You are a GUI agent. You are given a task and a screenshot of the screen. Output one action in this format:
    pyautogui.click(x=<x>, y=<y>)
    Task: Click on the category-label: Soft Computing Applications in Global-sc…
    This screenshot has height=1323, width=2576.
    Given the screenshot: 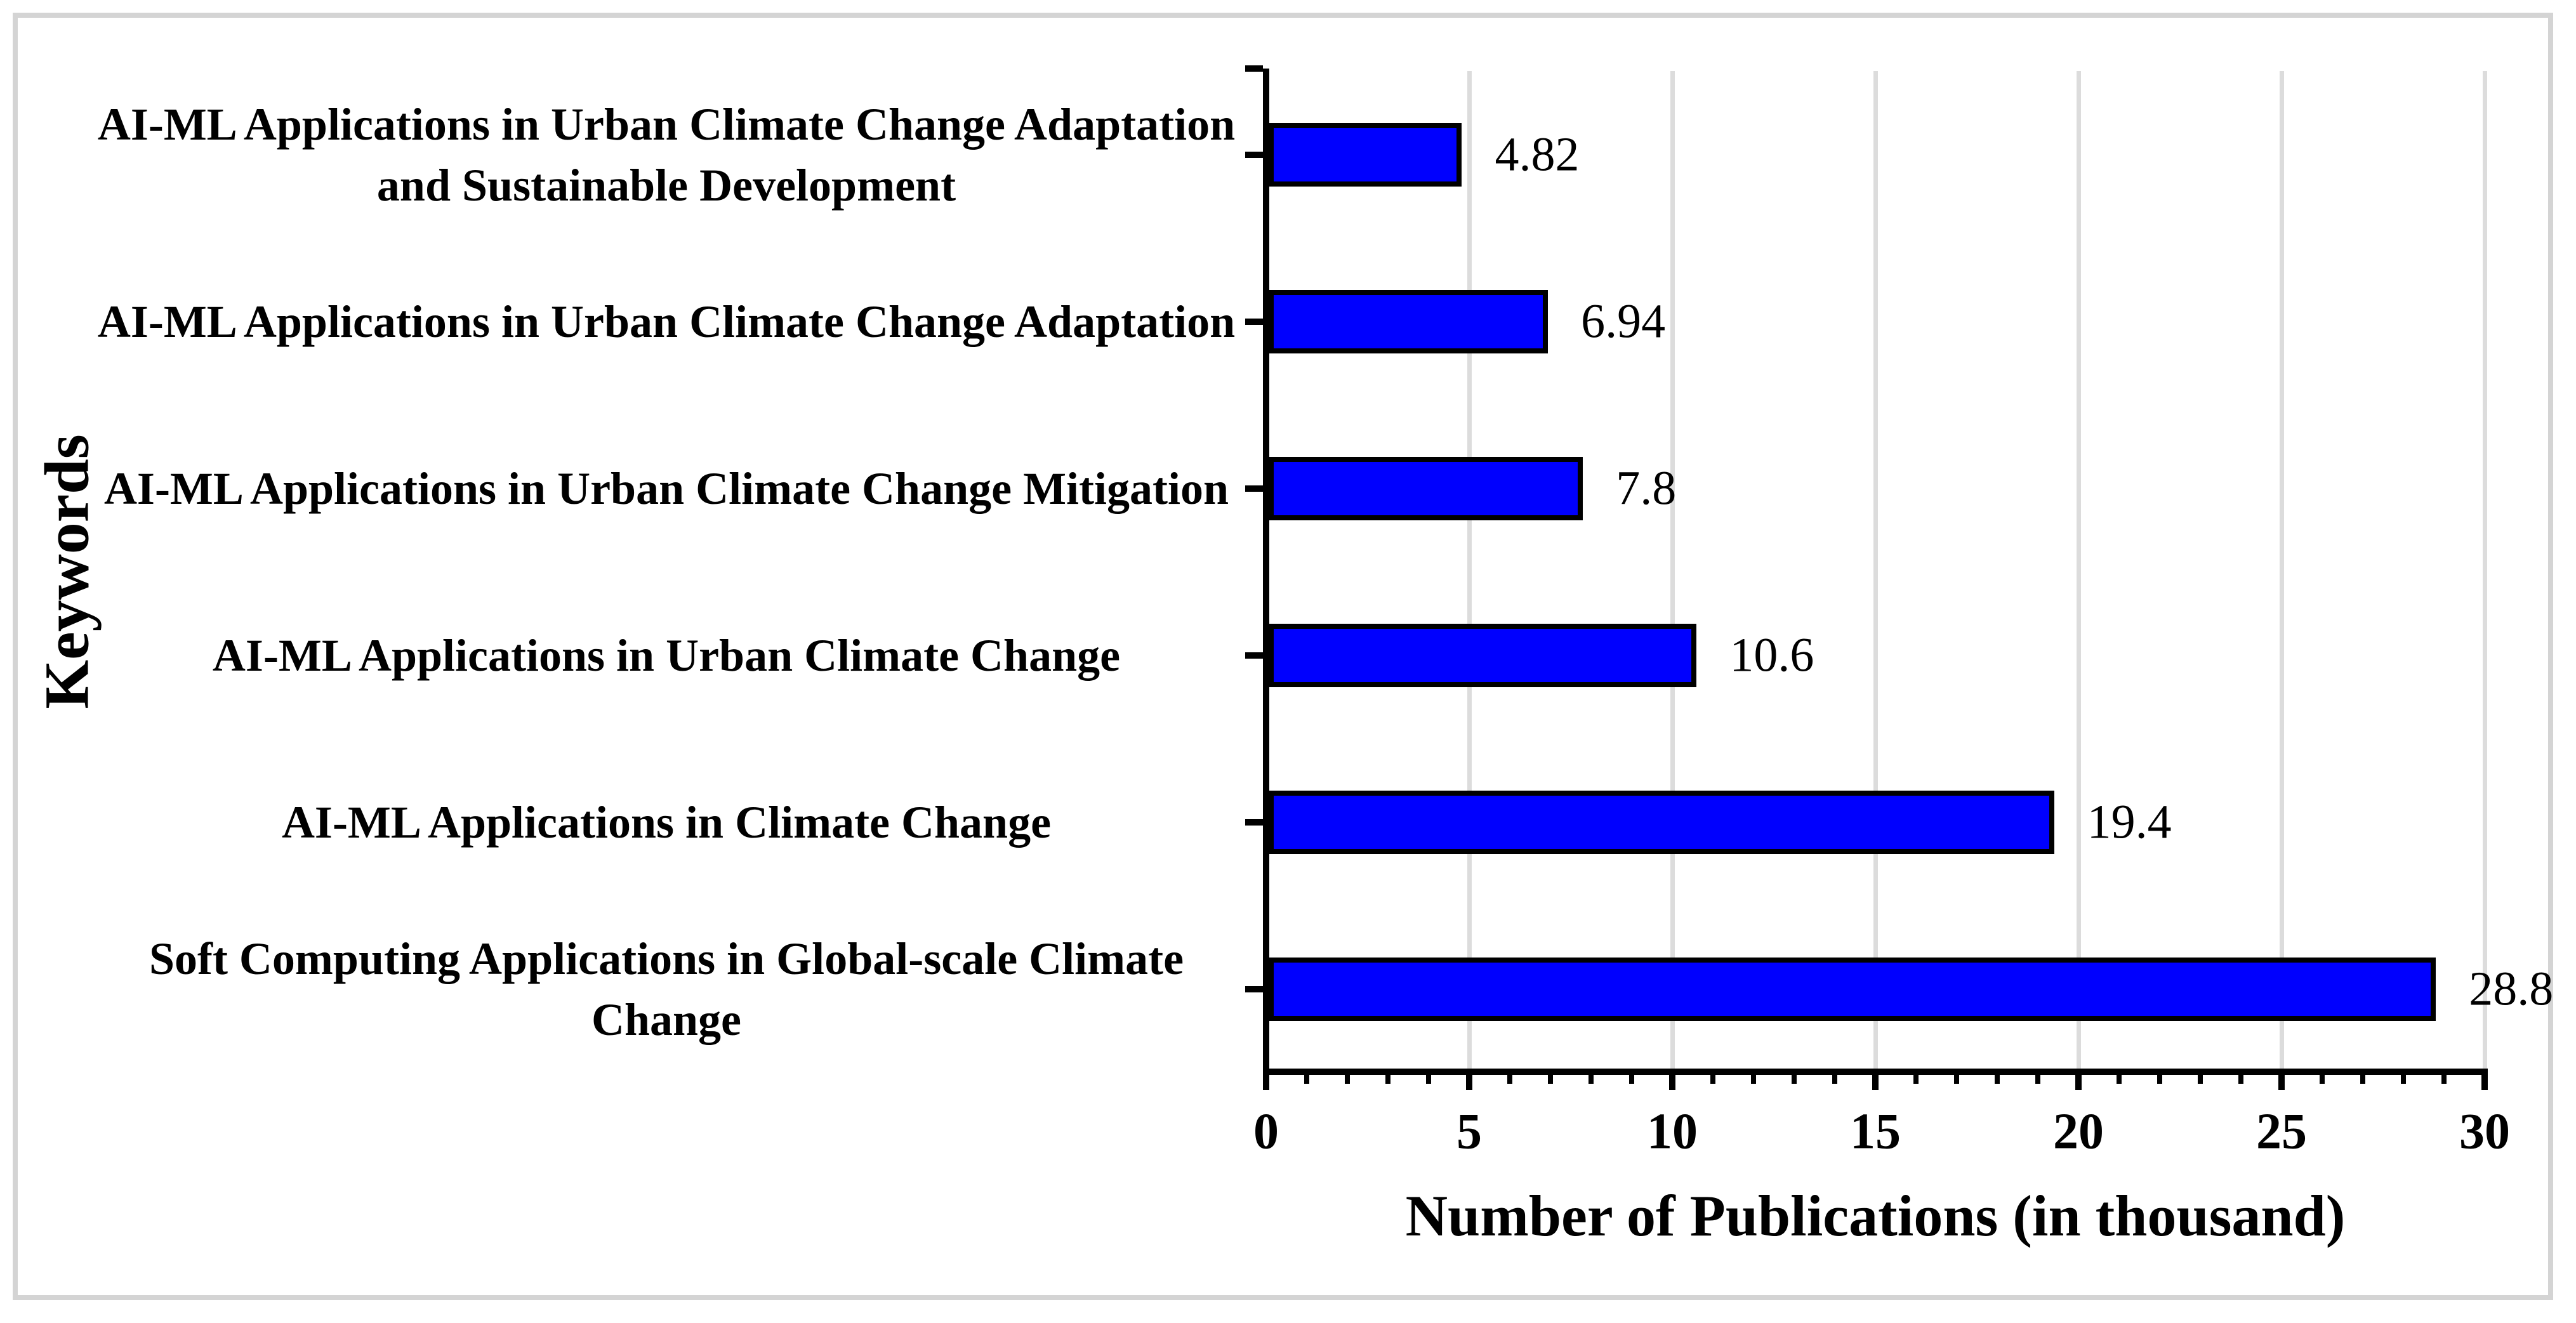 What is the action you would take?
    pyautogui.click(x=666, y=989)
    